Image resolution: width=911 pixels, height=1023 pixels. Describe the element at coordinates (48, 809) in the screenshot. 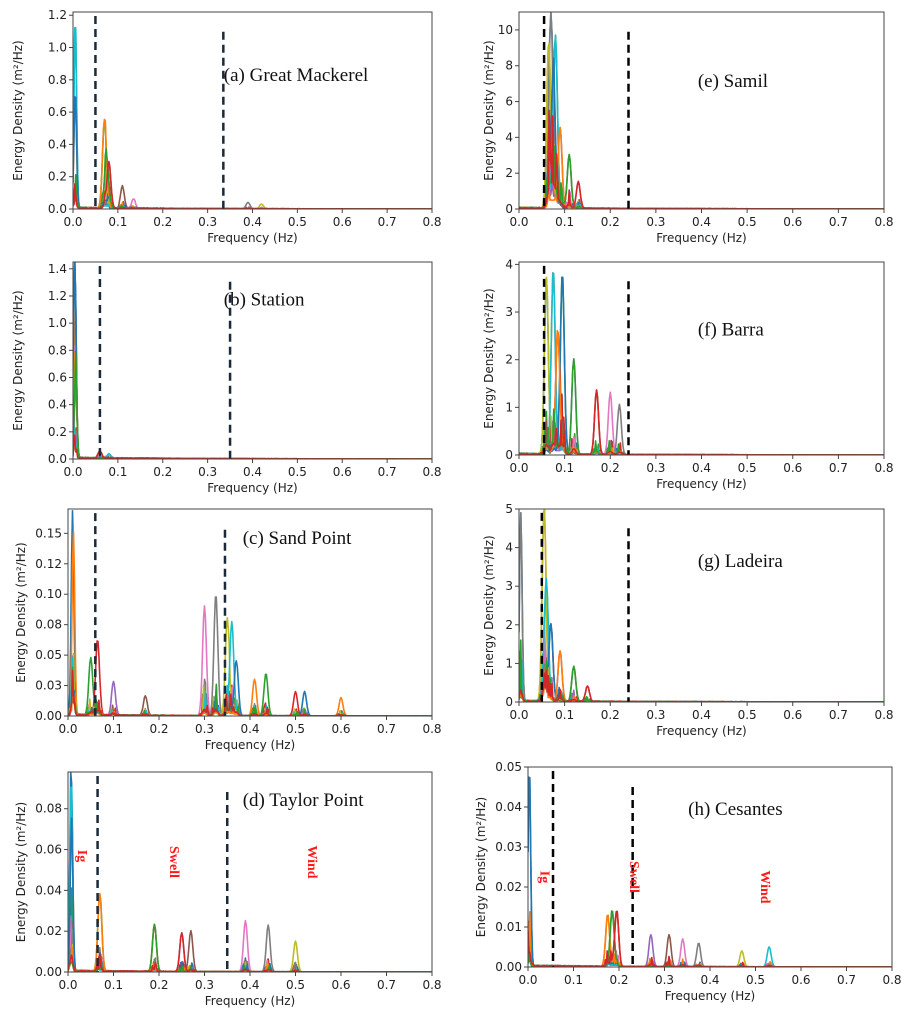

I see `y-tick-label: 0.08` at that location.